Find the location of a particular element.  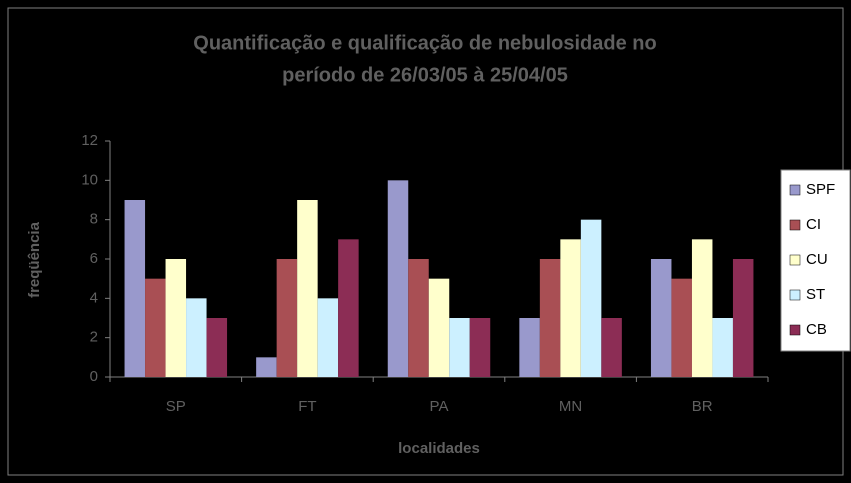

y-tick-label: 4 is located at coordinates (94, 297).